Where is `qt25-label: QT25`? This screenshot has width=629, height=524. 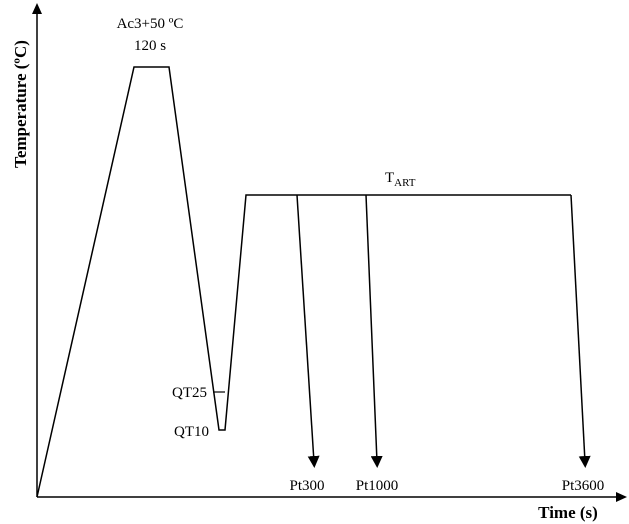 qt25-label: QT25 is located at coordinates (189, 393).